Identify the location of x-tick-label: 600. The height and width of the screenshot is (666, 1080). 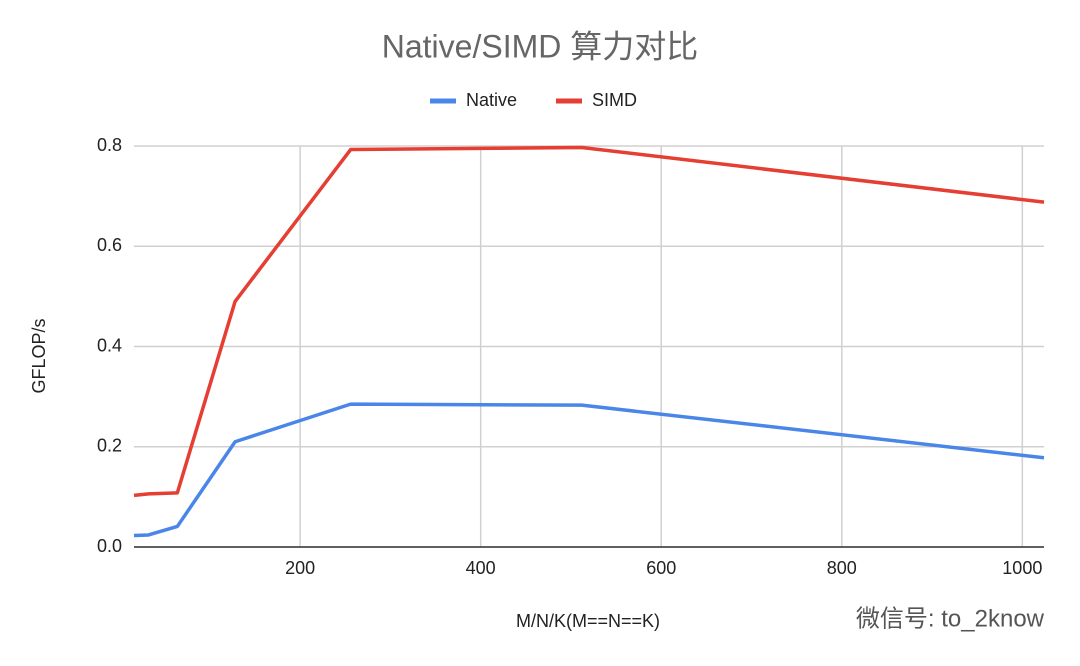
(661, 568).